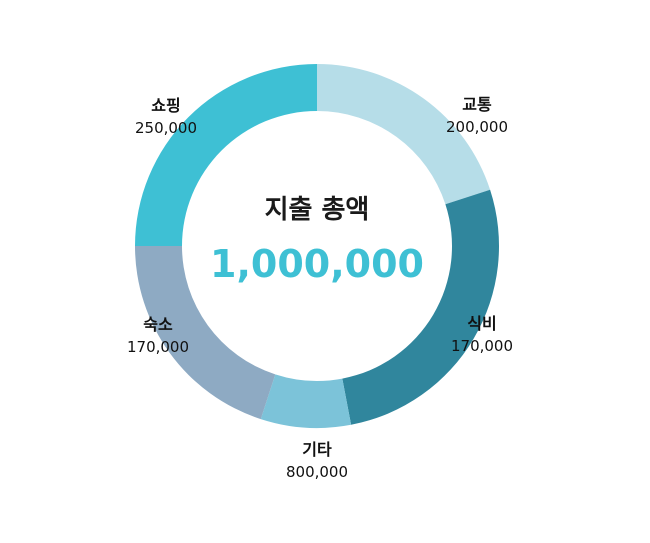 The image size is (650, 543). I want to click on total-label: 지출 총액, so click(317, 210).